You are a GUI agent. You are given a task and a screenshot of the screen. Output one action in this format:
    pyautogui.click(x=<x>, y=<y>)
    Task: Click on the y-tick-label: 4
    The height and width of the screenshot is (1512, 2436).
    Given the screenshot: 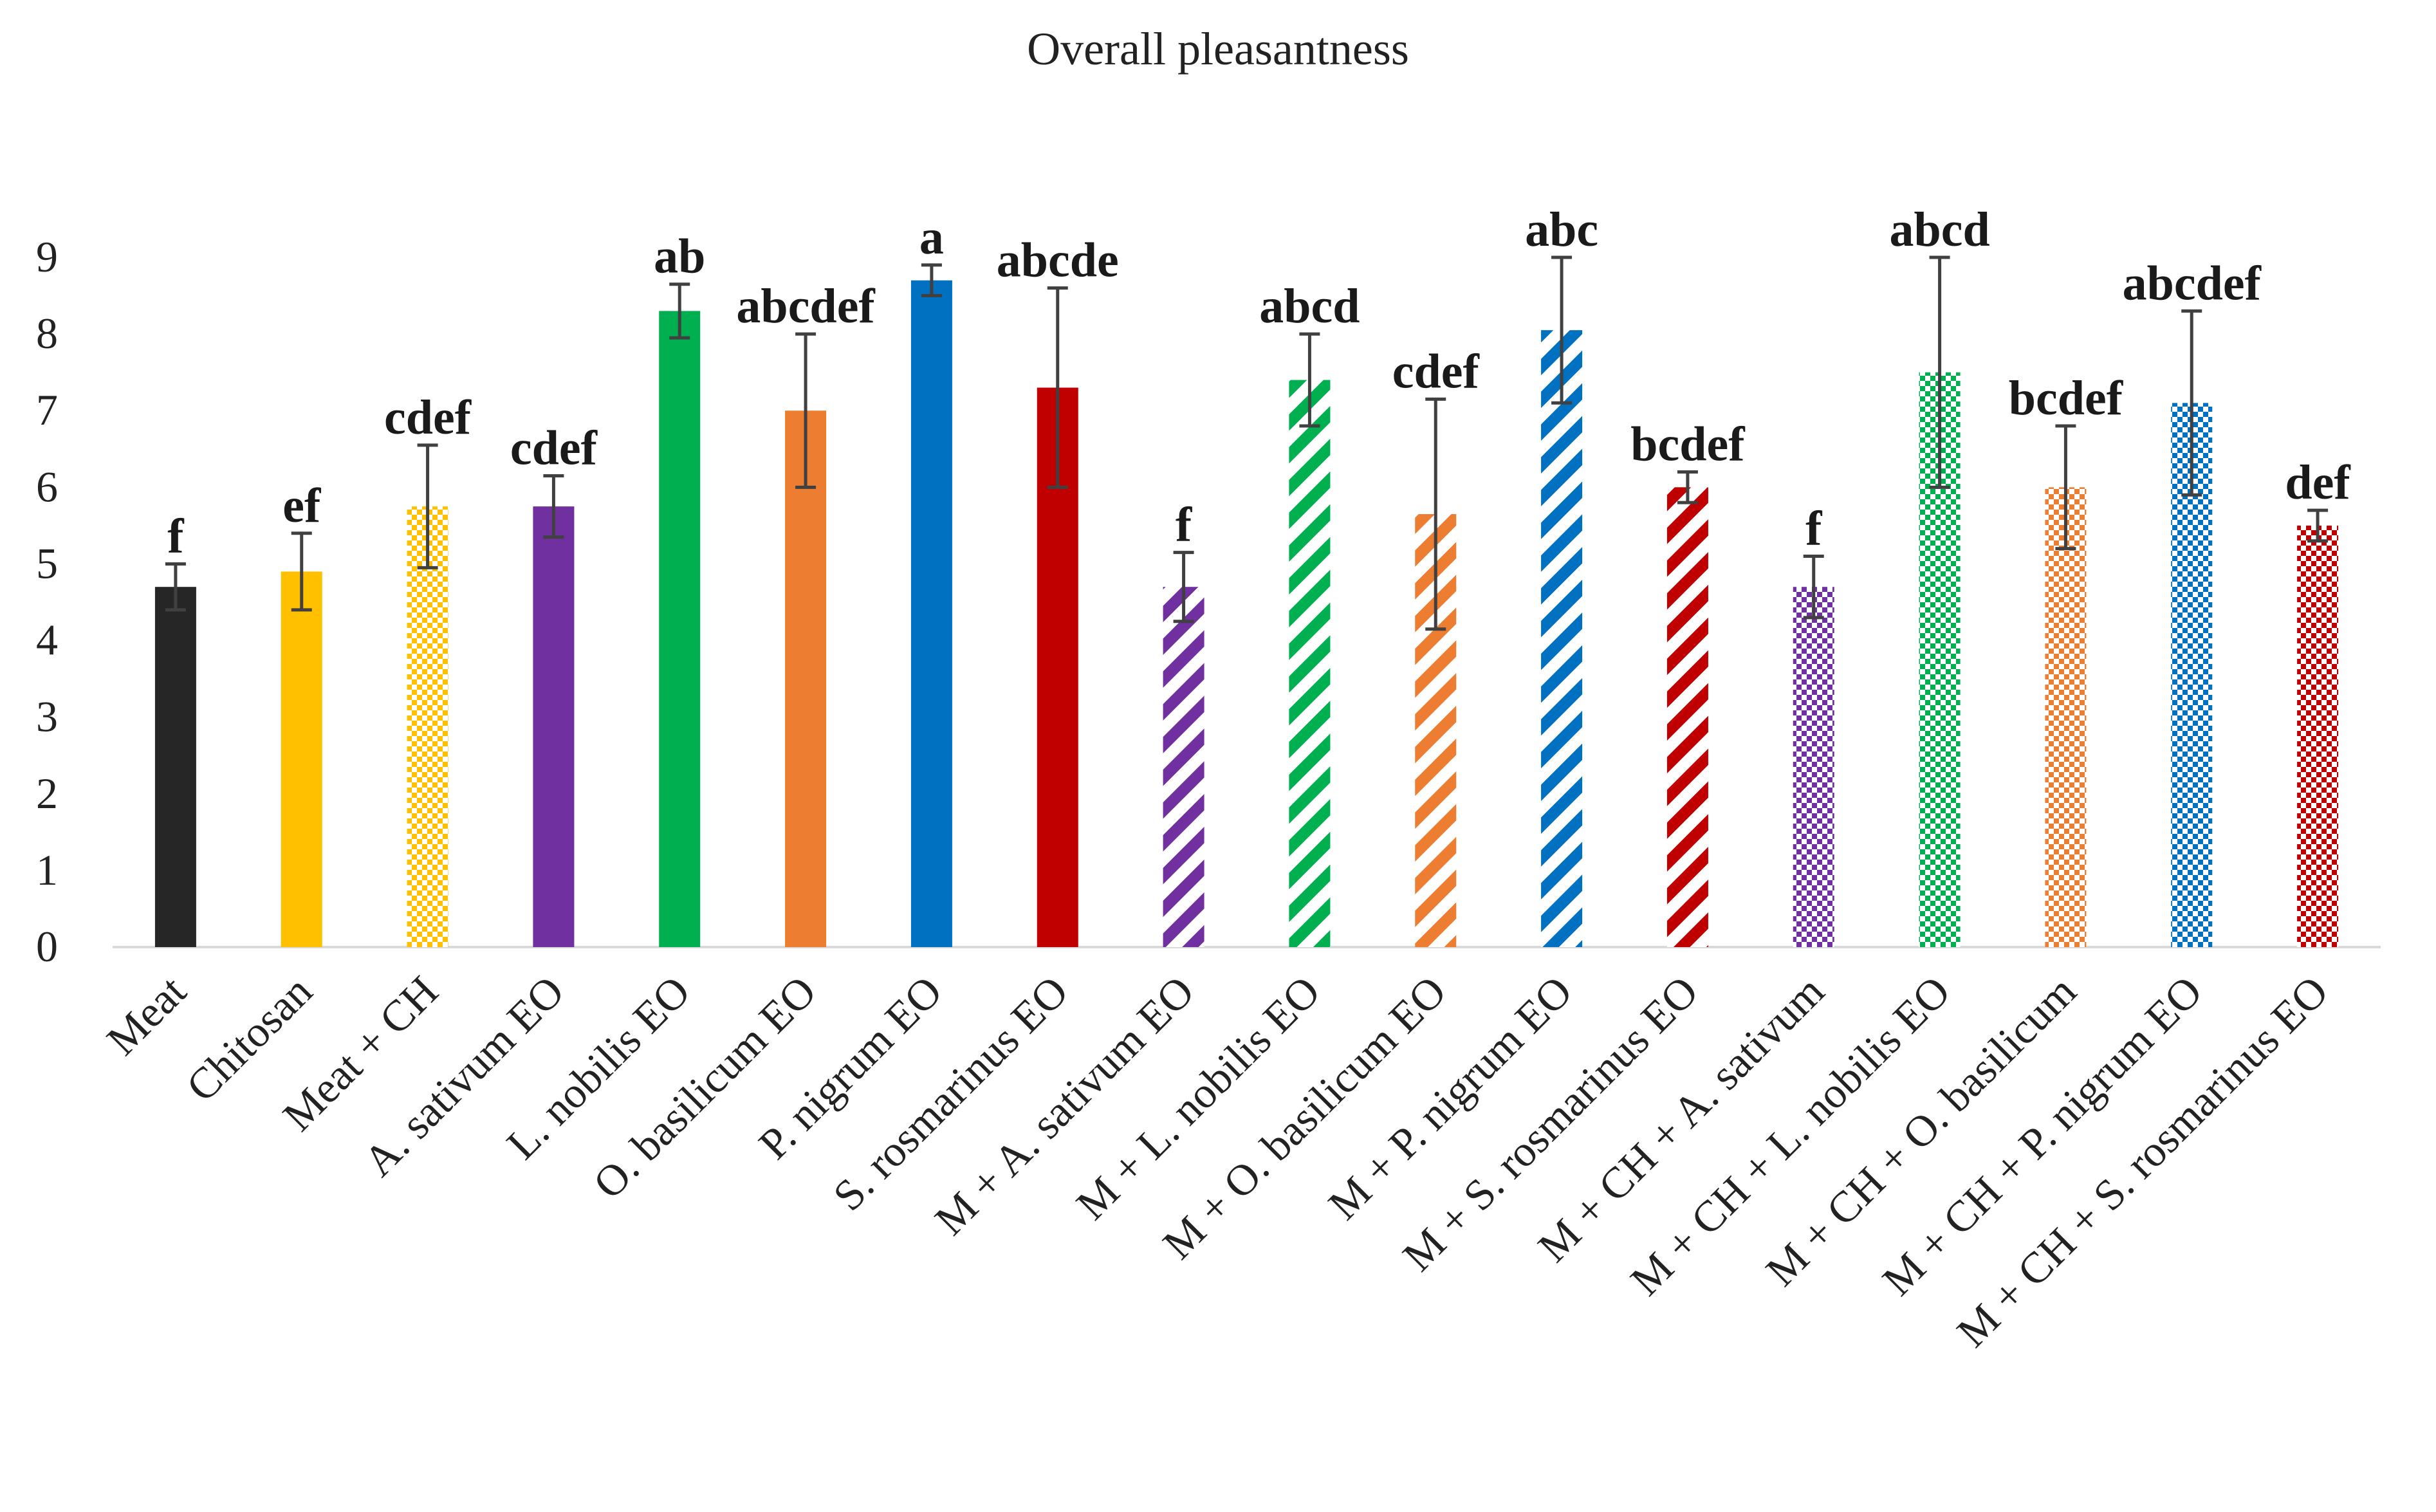 What is the action you would take?
    pyautogui.click(x=47, y=640)
    